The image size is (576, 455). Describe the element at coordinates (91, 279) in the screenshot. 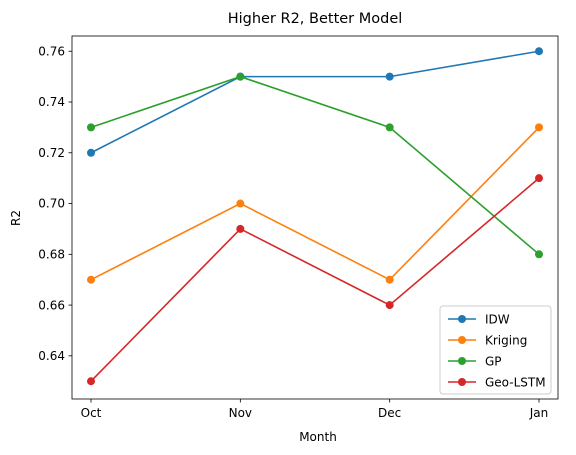

I see `data-point-kriging-oct` at that location.